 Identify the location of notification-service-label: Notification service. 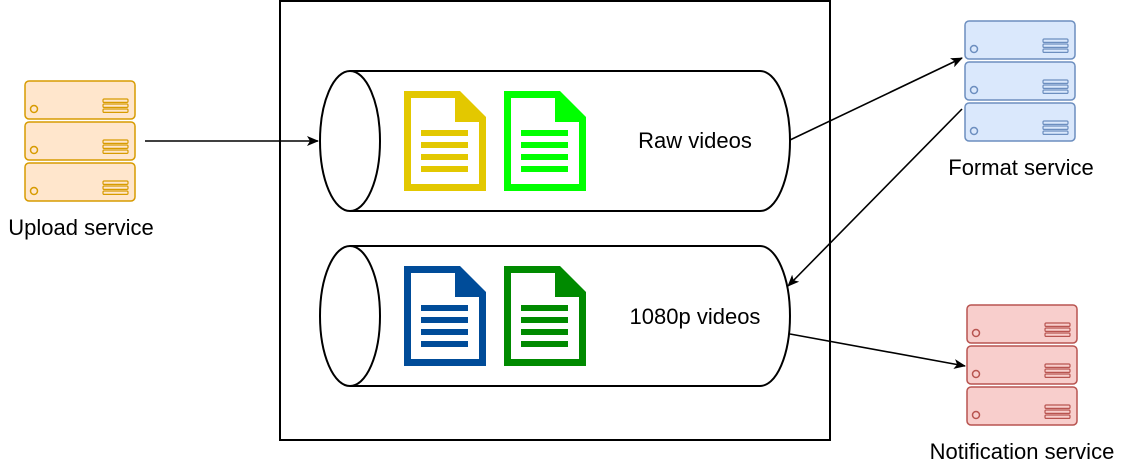
(1022, 451).